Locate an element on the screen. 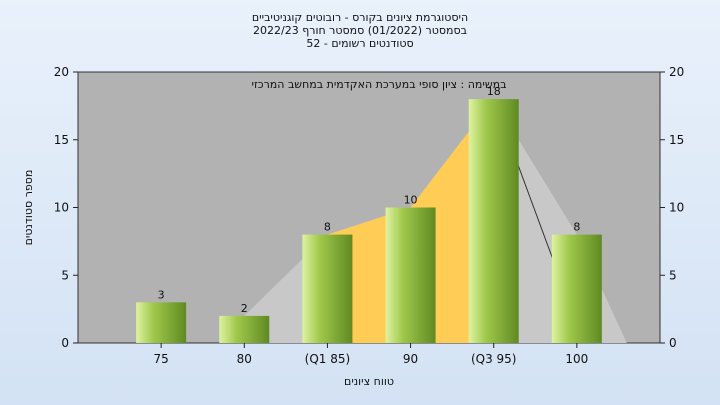 This screenshot has width=720, height=405. y-axis-label: מספר סטודנטים is located at coordinates (28, 208).